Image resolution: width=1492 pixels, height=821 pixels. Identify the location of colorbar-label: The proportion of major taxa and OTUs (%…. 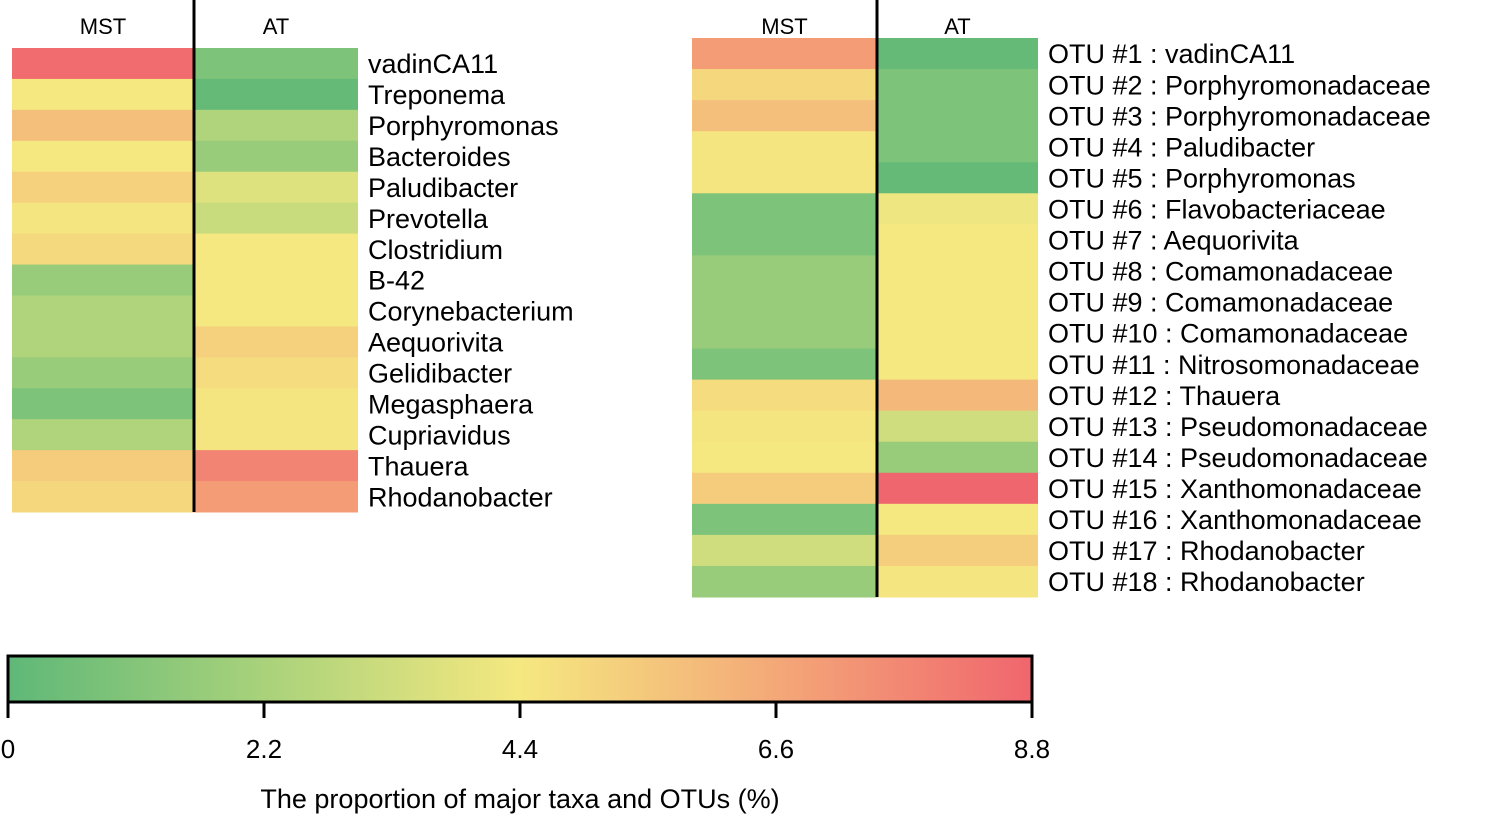
(519, 799).